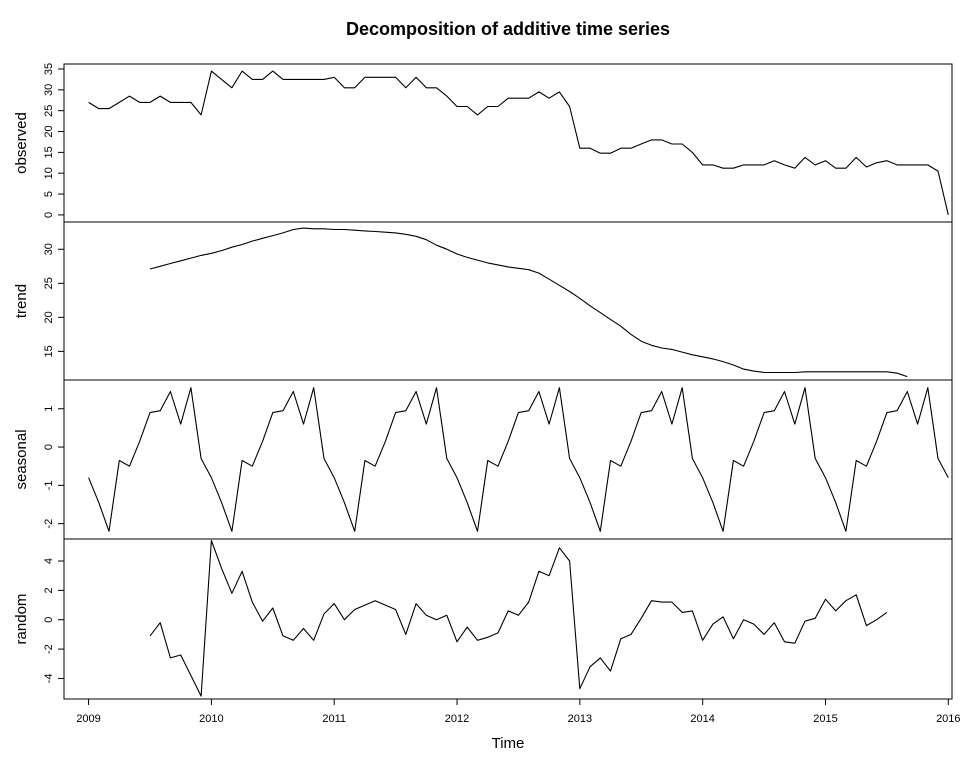 This screenshot has width=980, height=775. I want to click on y-axis-label-observed: observed, so click(21, 143).